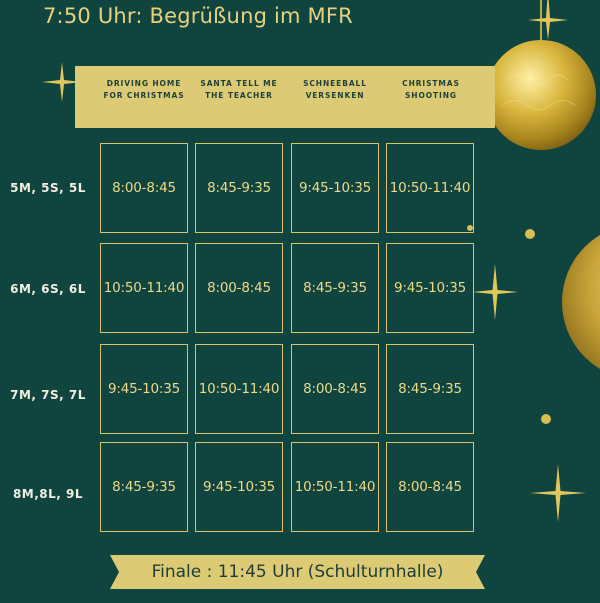 This screenshot has height=603, width=600. Describe the element at coordinates (198, 16) in the screenshot. I see `page-title: 7:50 Uhr: Begrüßung im MFR` at that location.